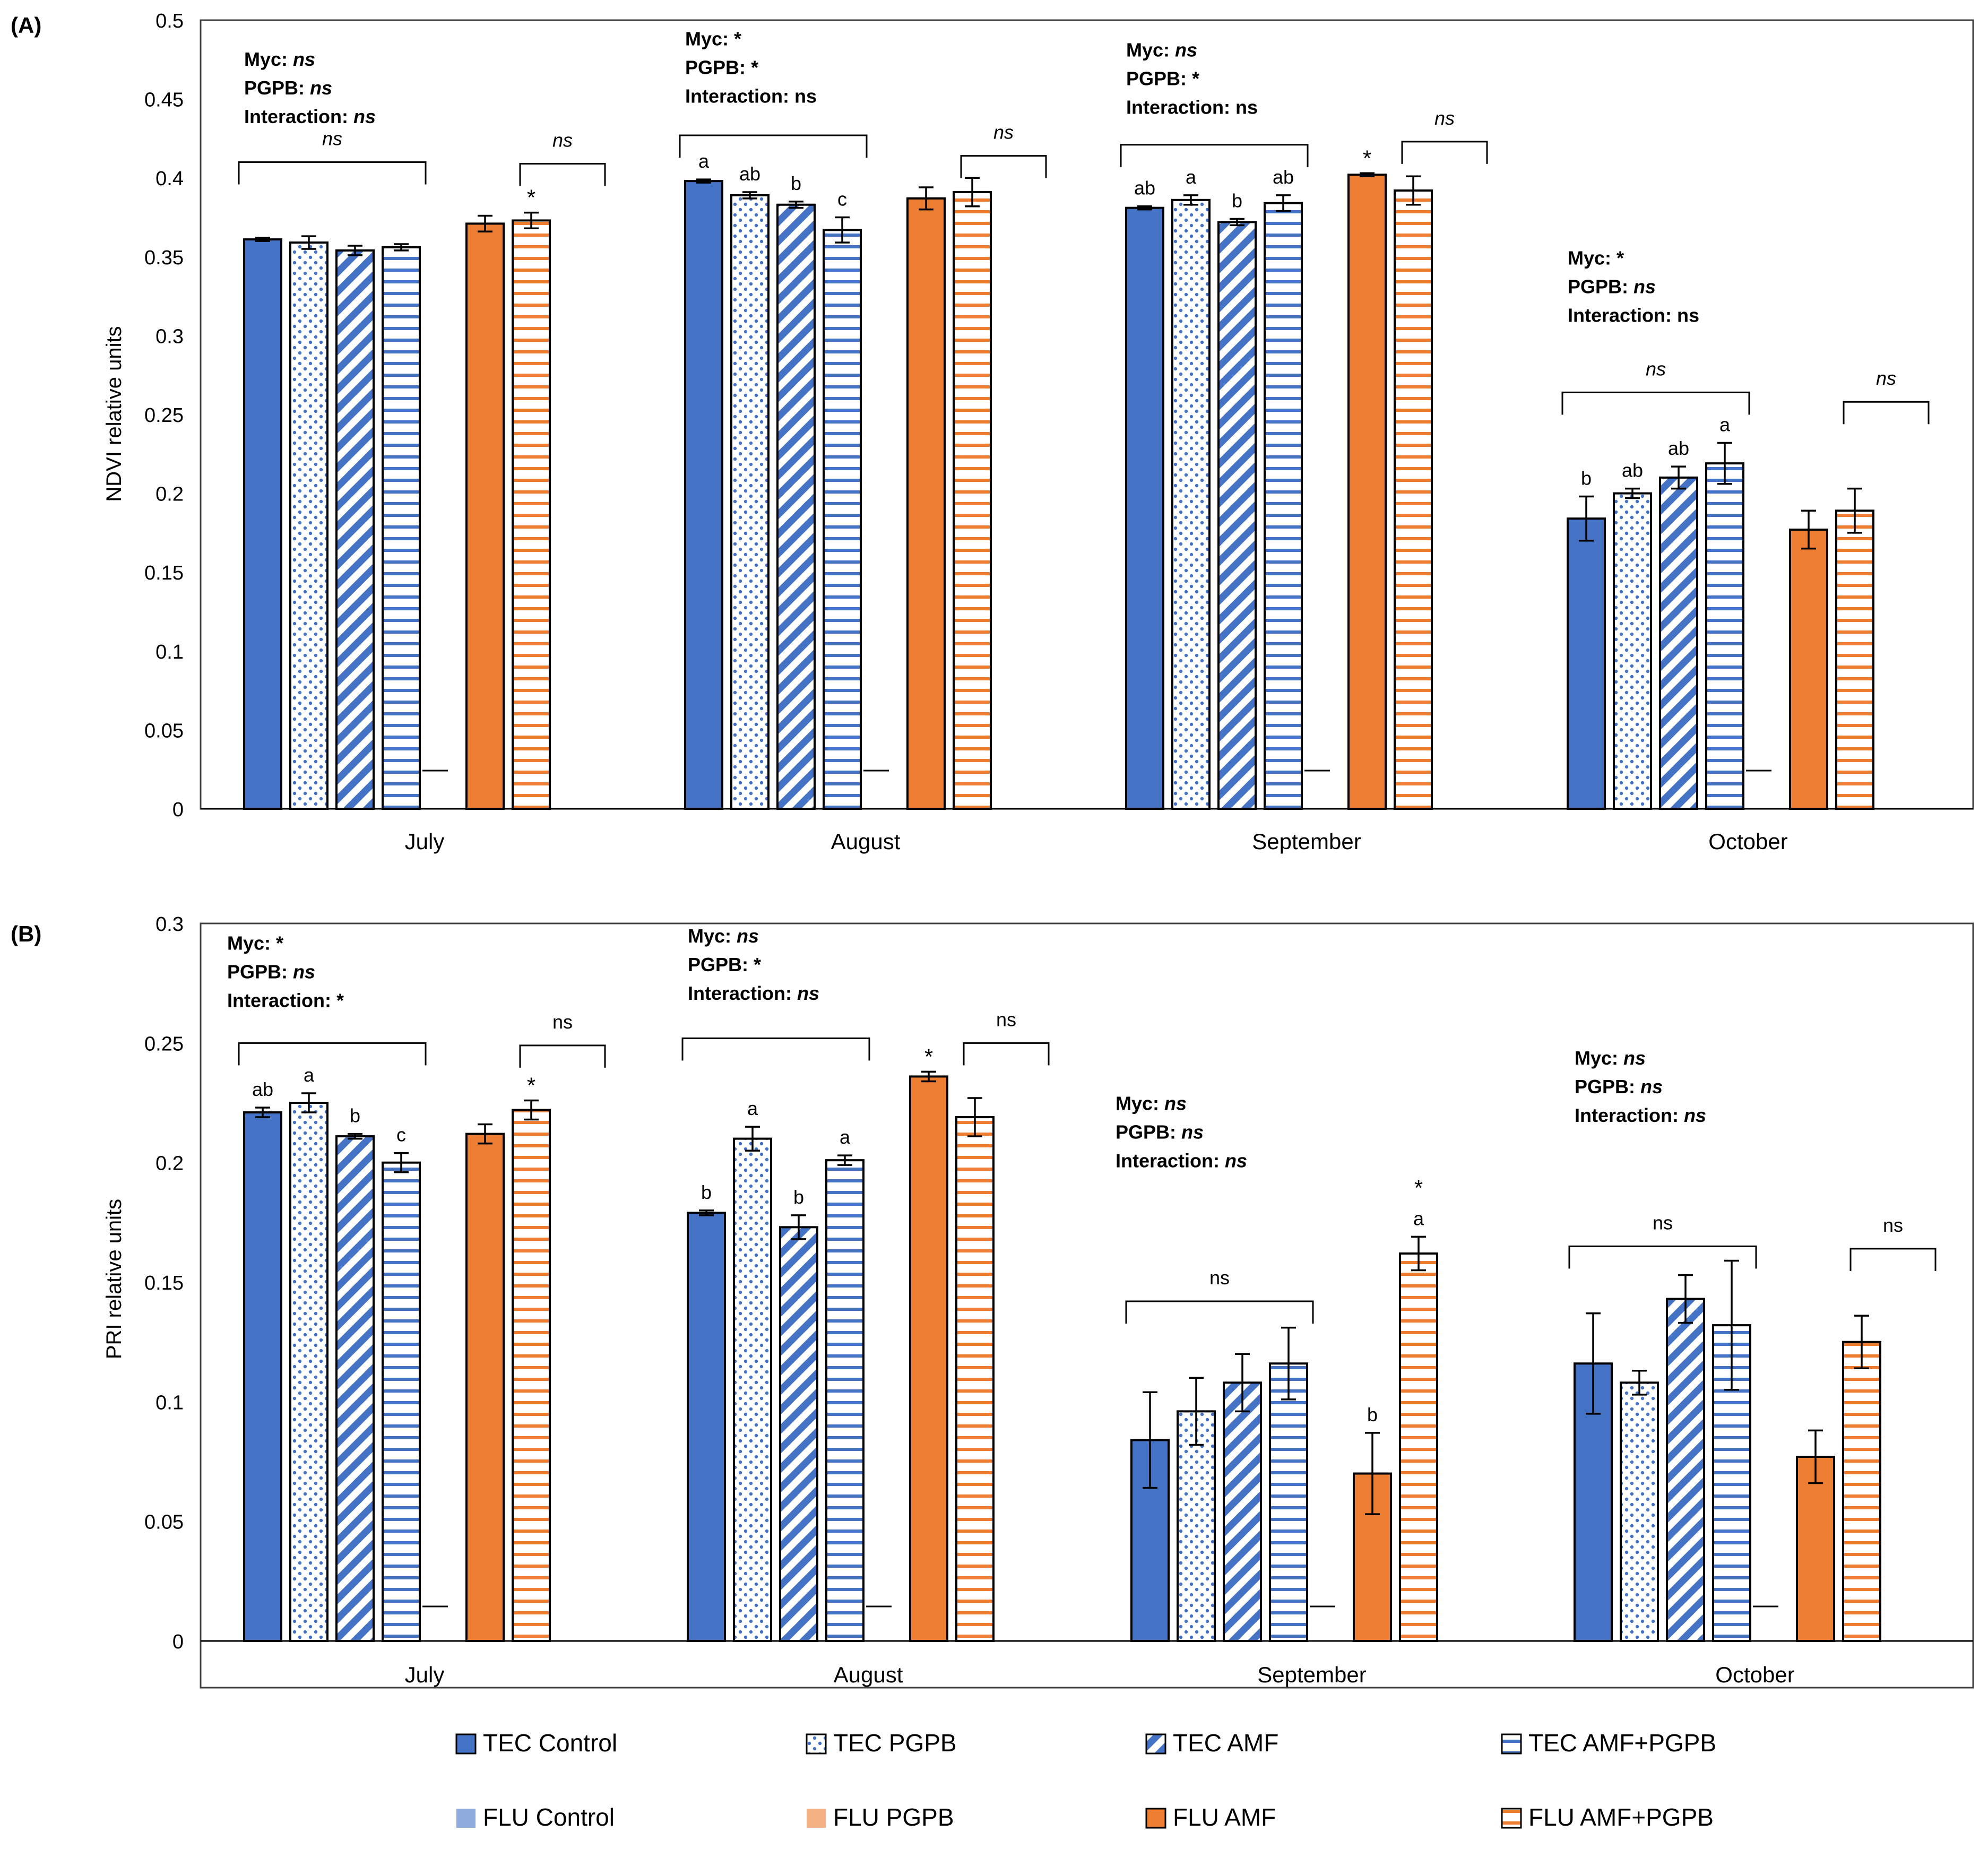 The width and height of the screenshot is (1988, 1849). I want to click on y-tick-label: 0.1, so click(169, 1403).